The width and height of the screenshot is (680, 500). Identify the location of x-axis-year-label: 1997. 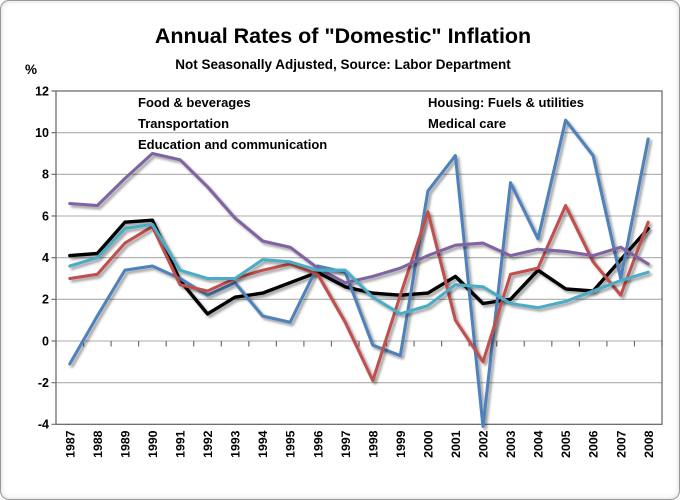
(346, 444).